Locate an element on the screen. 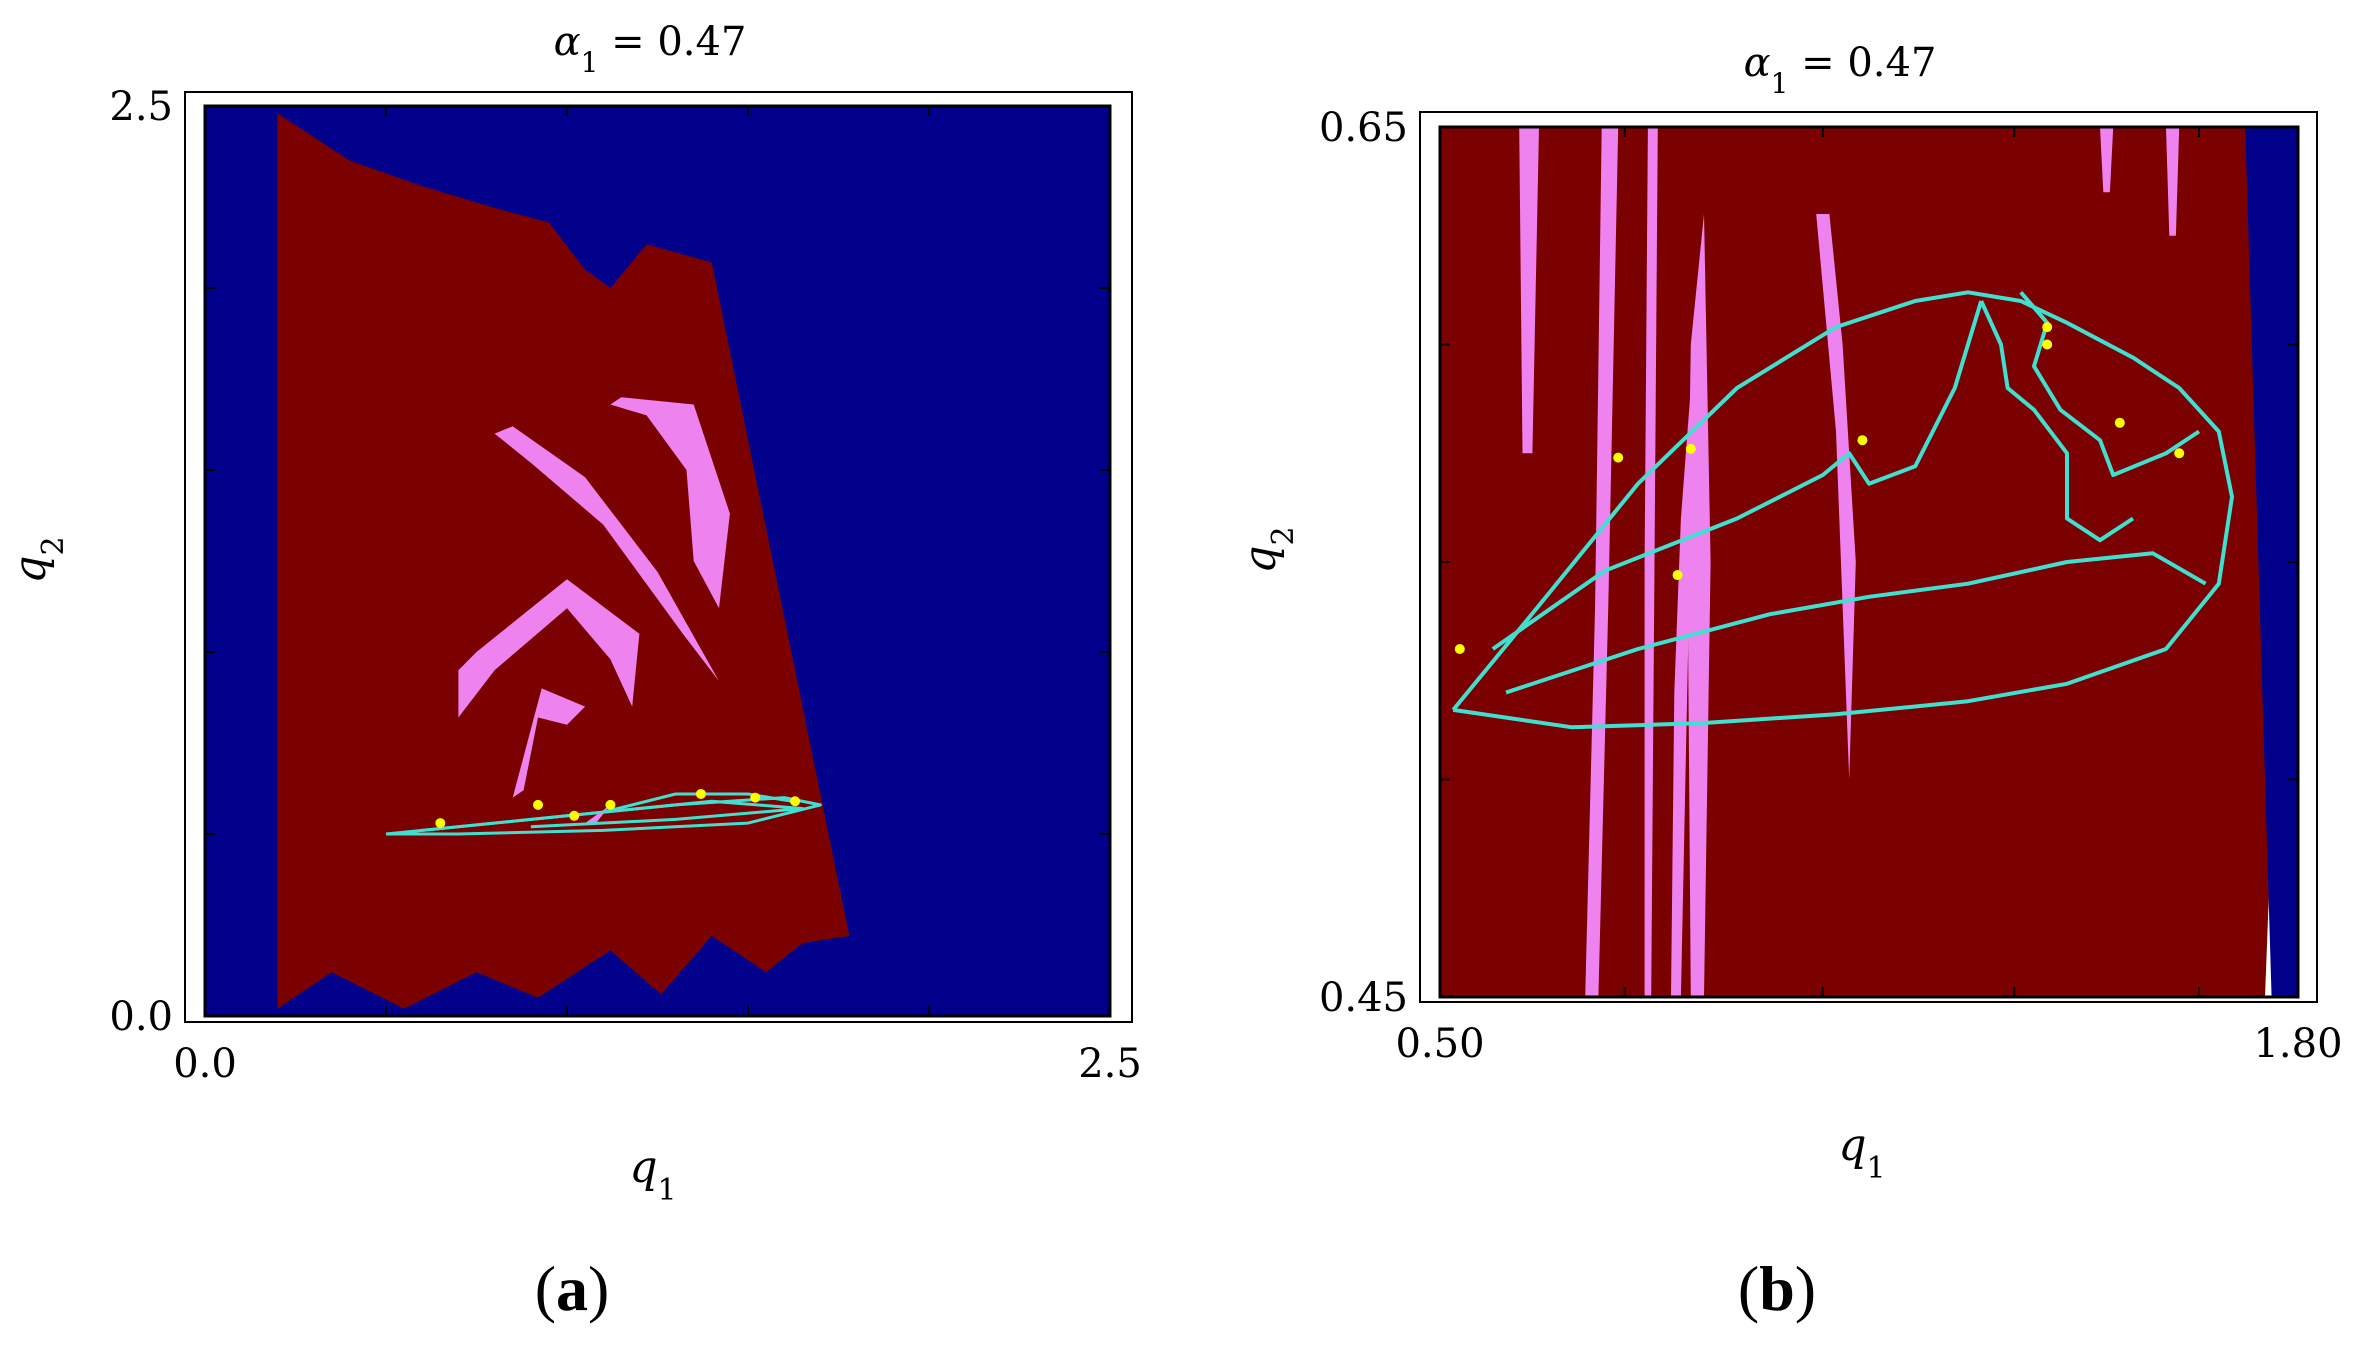  x-tick-label-a-1: 2.5 is located at coordinates (1110, 1064).